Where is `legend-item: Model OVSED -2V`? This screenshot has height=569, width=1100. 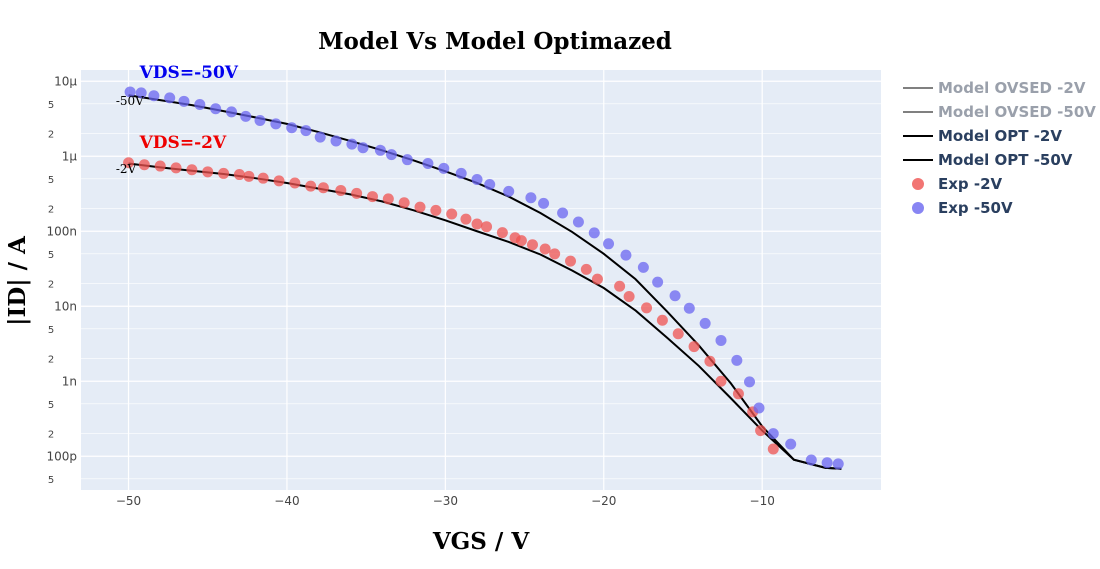 legend-item: Model OVSED -2V is located at coordinates (994, 88).